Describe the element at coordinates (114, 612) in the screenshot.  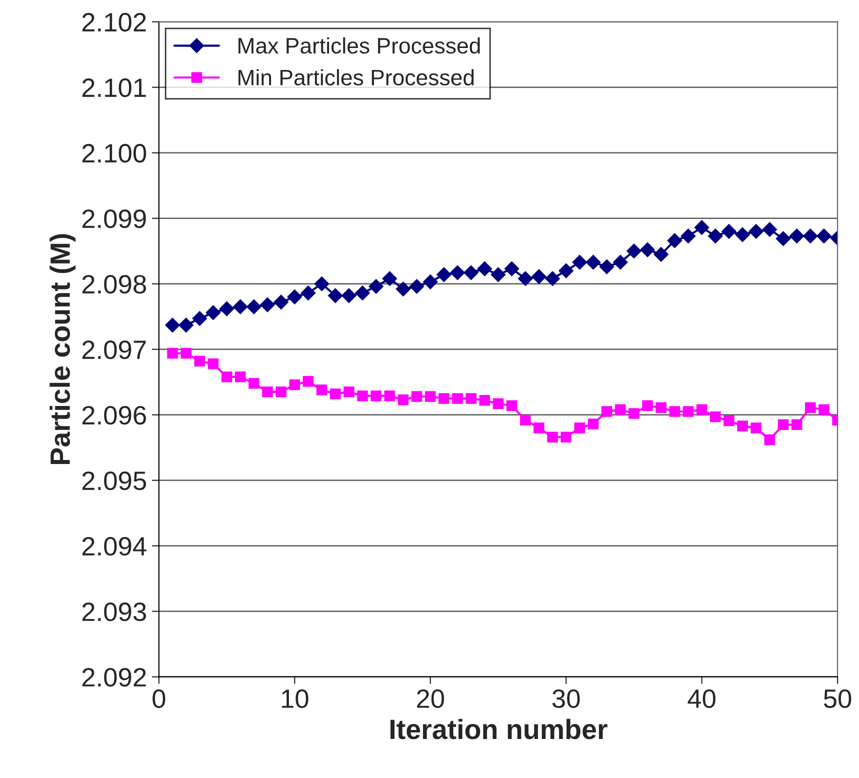
I see `y-tick-label: 2.093` at that location.